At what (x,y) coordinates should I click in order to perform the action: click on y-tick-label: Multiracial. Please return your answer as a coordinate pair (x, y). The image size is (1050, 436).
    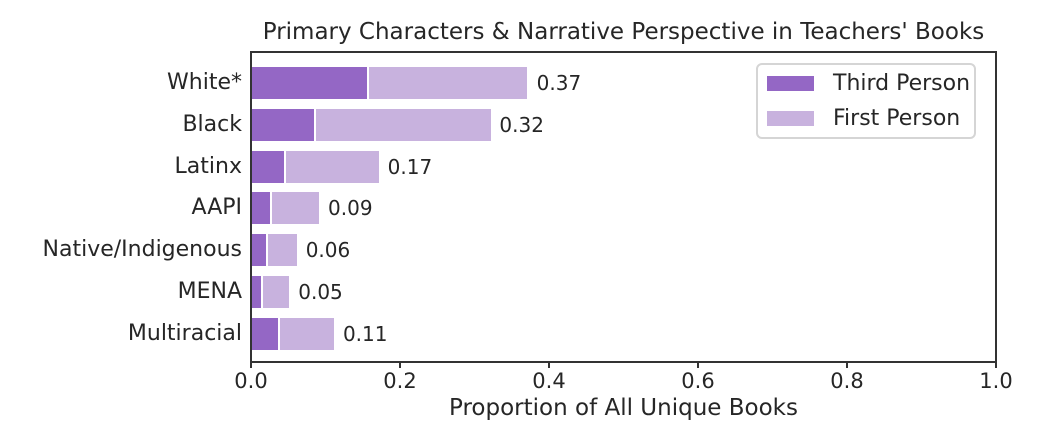
    Looking at the image, I should click on (184, 333).